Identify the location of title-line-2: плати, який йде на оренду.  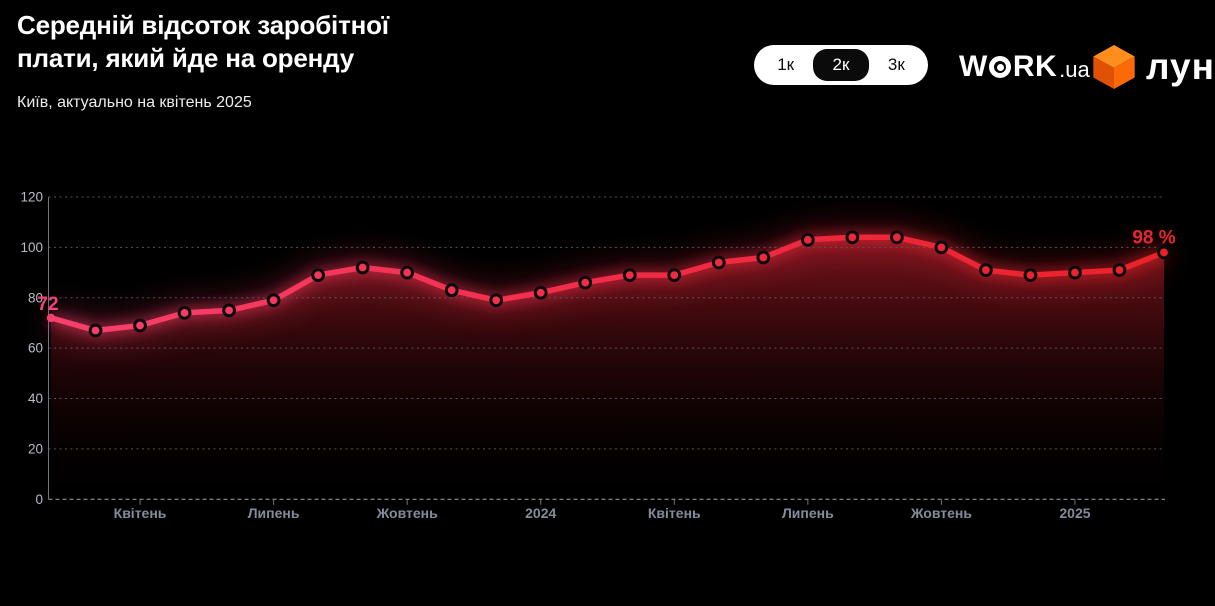
(185, 58).